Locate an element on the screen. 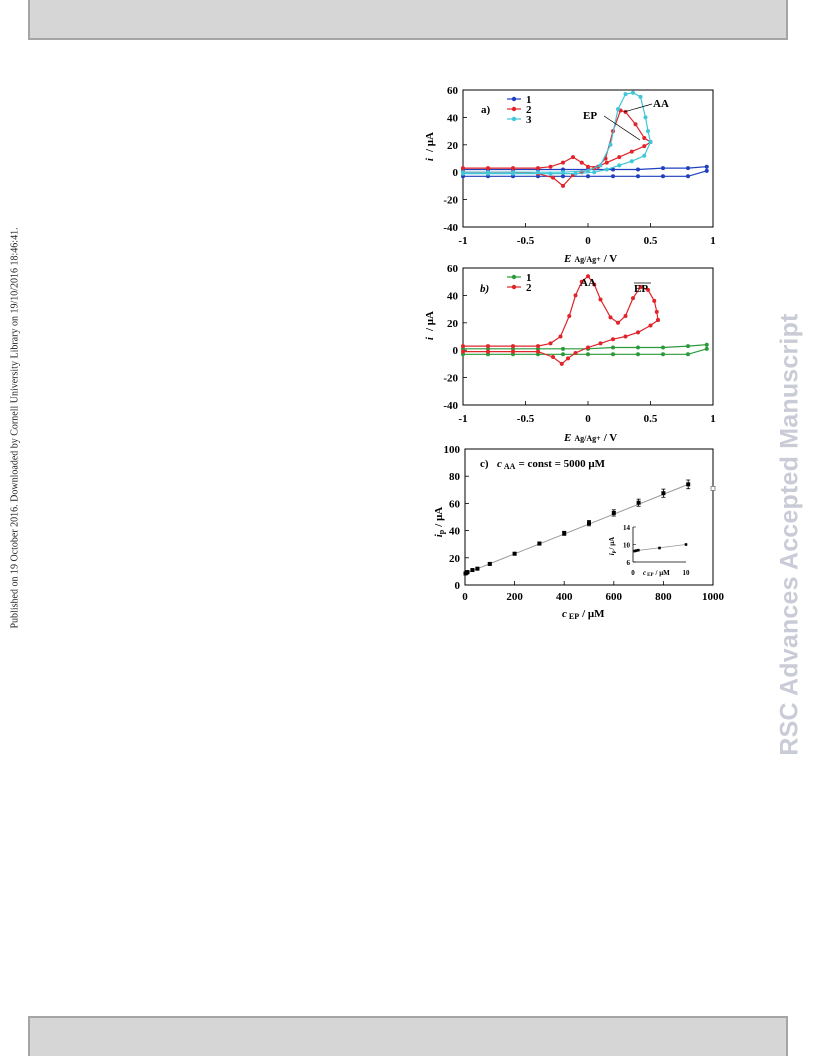 This screenshot has width=816, height=1056. panel-a-series is located at coordinates (585, 139).